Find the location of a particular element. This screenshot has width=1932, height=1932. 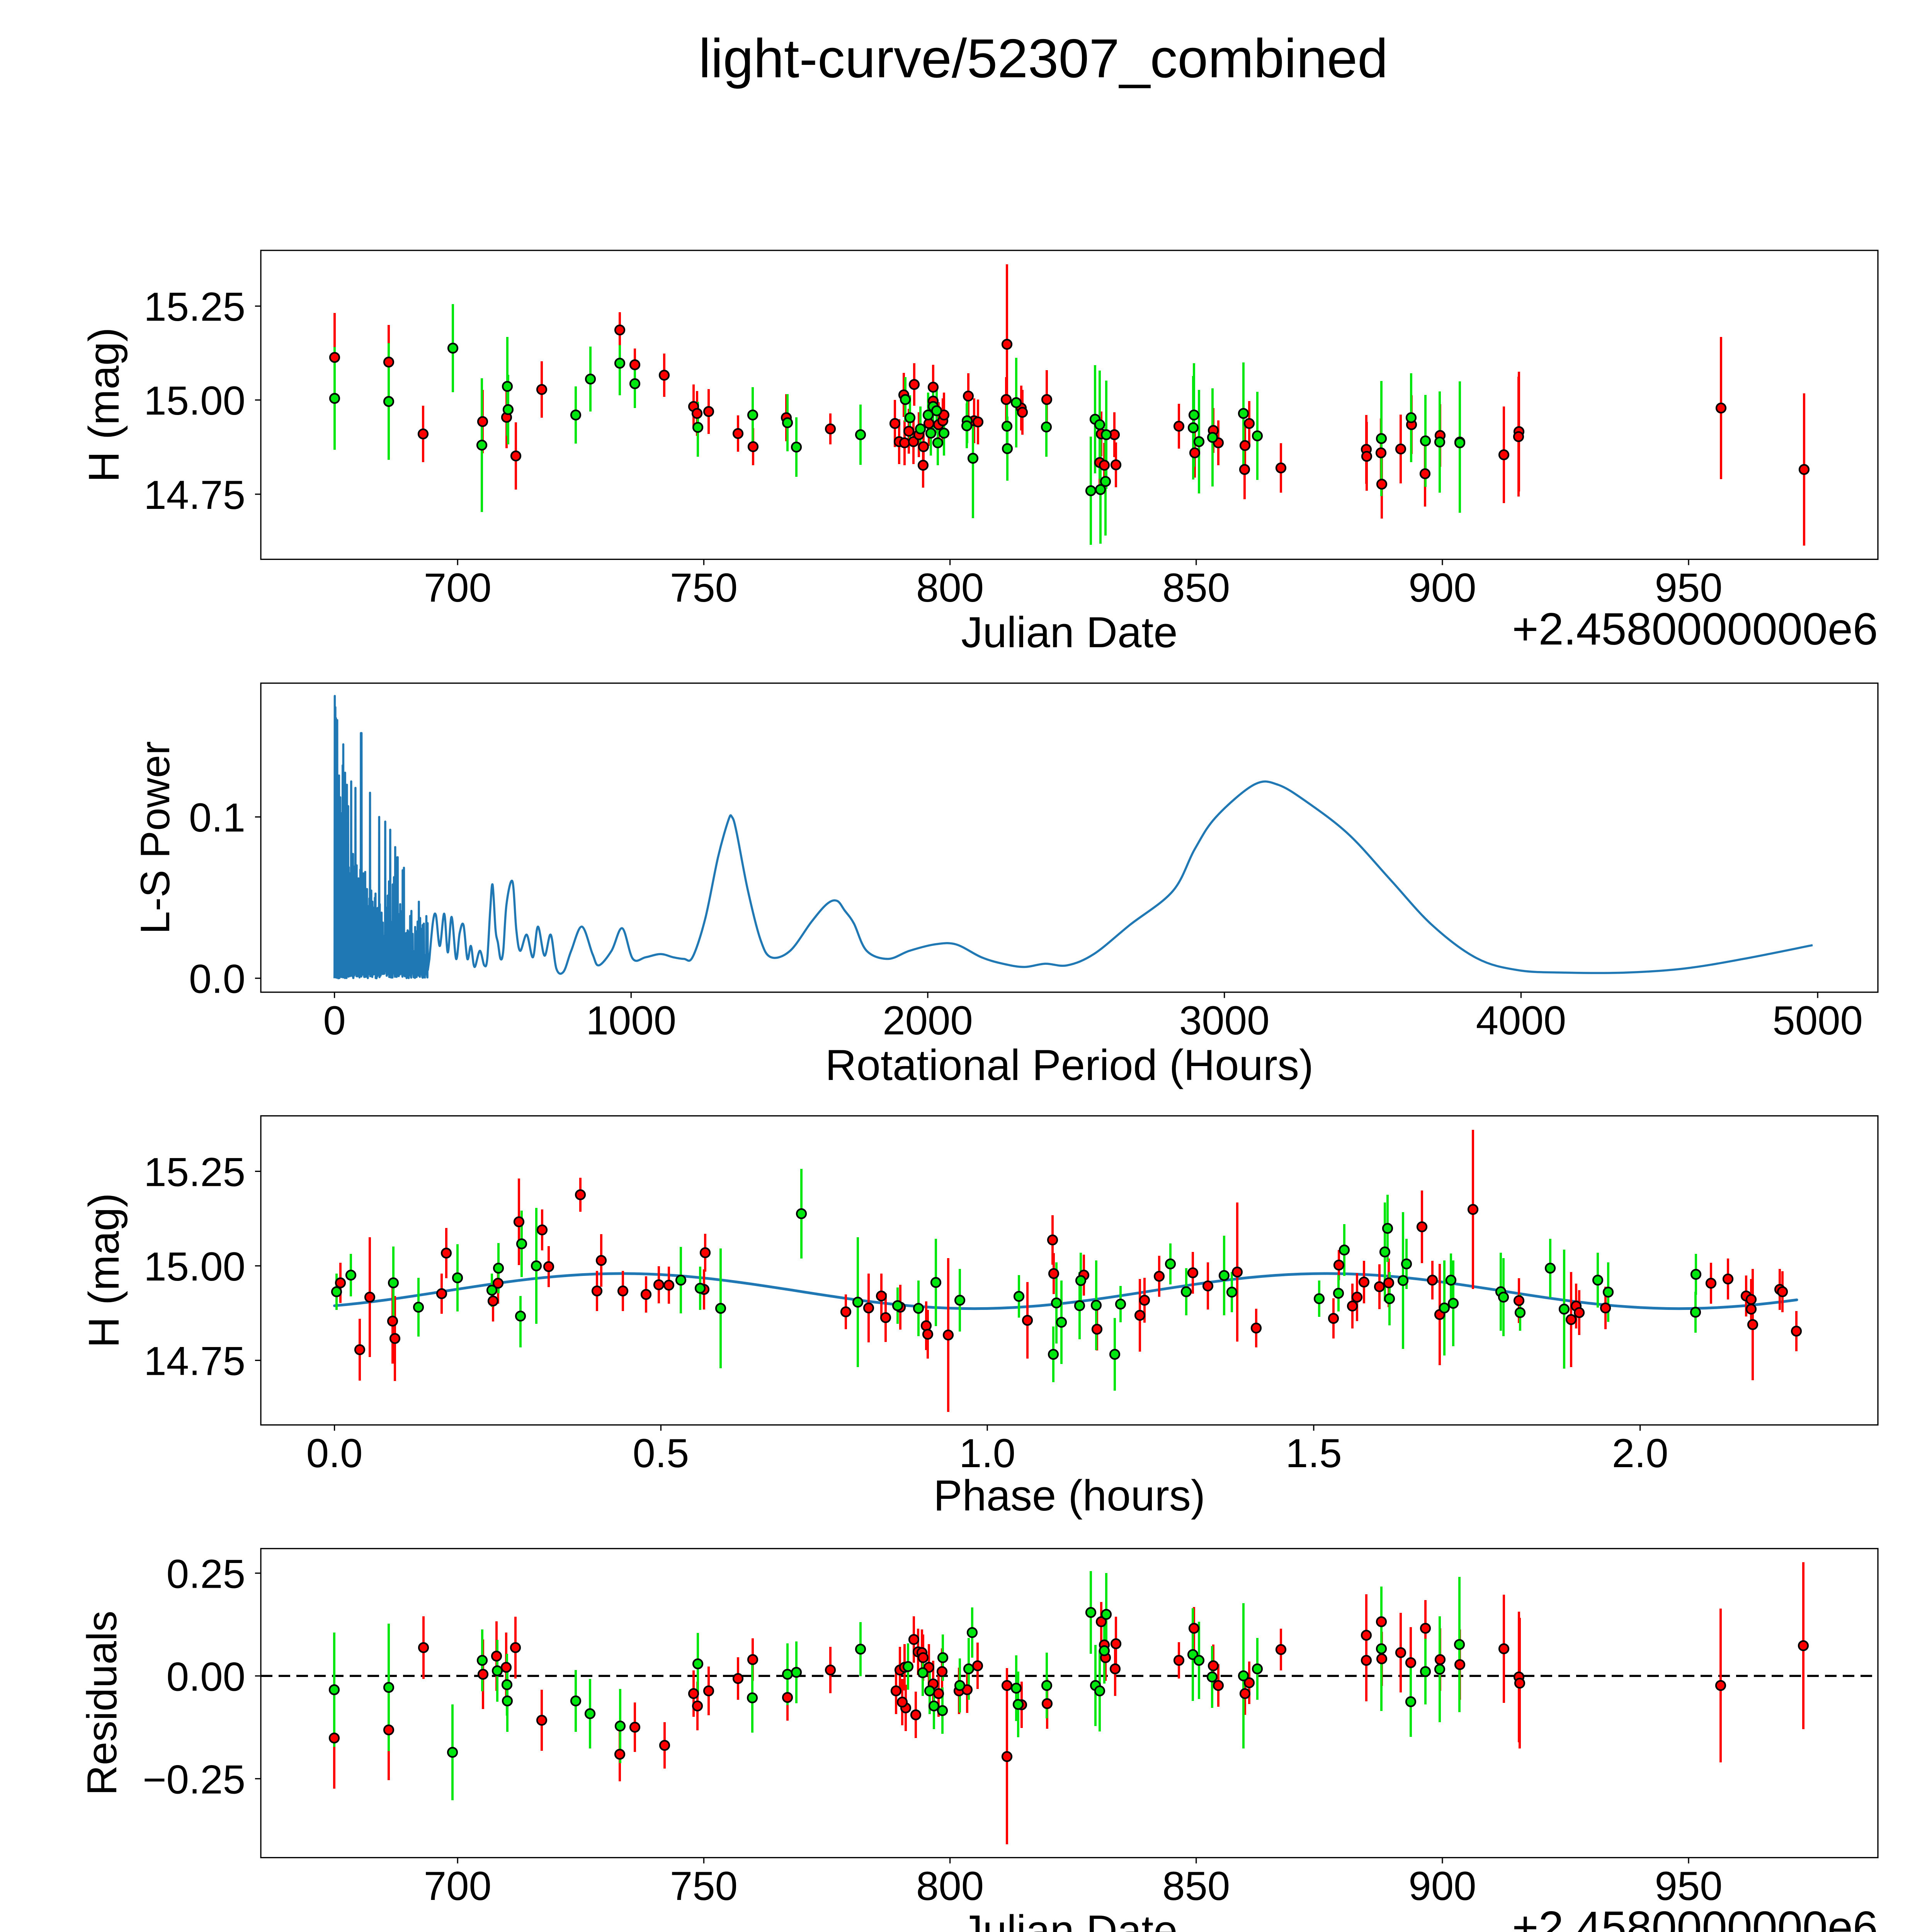

svg-text: 2.0 is located at coordinates (1640, 1454).